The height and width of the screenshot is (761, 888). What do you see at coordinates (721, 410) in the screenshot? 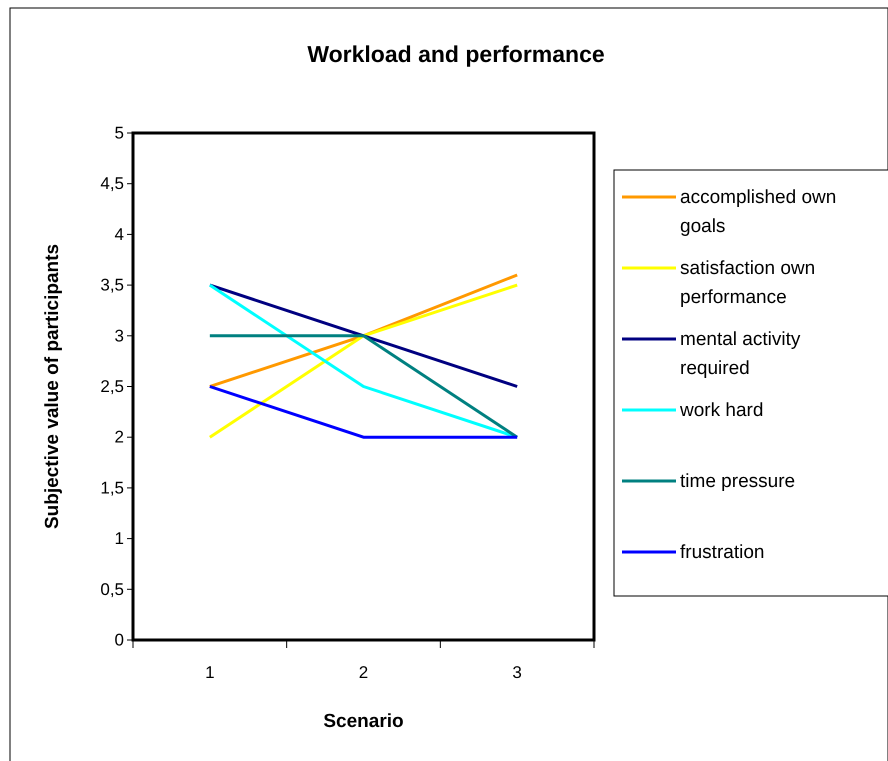
I see `legend-label: work hard` at bounding box center [721, 410].